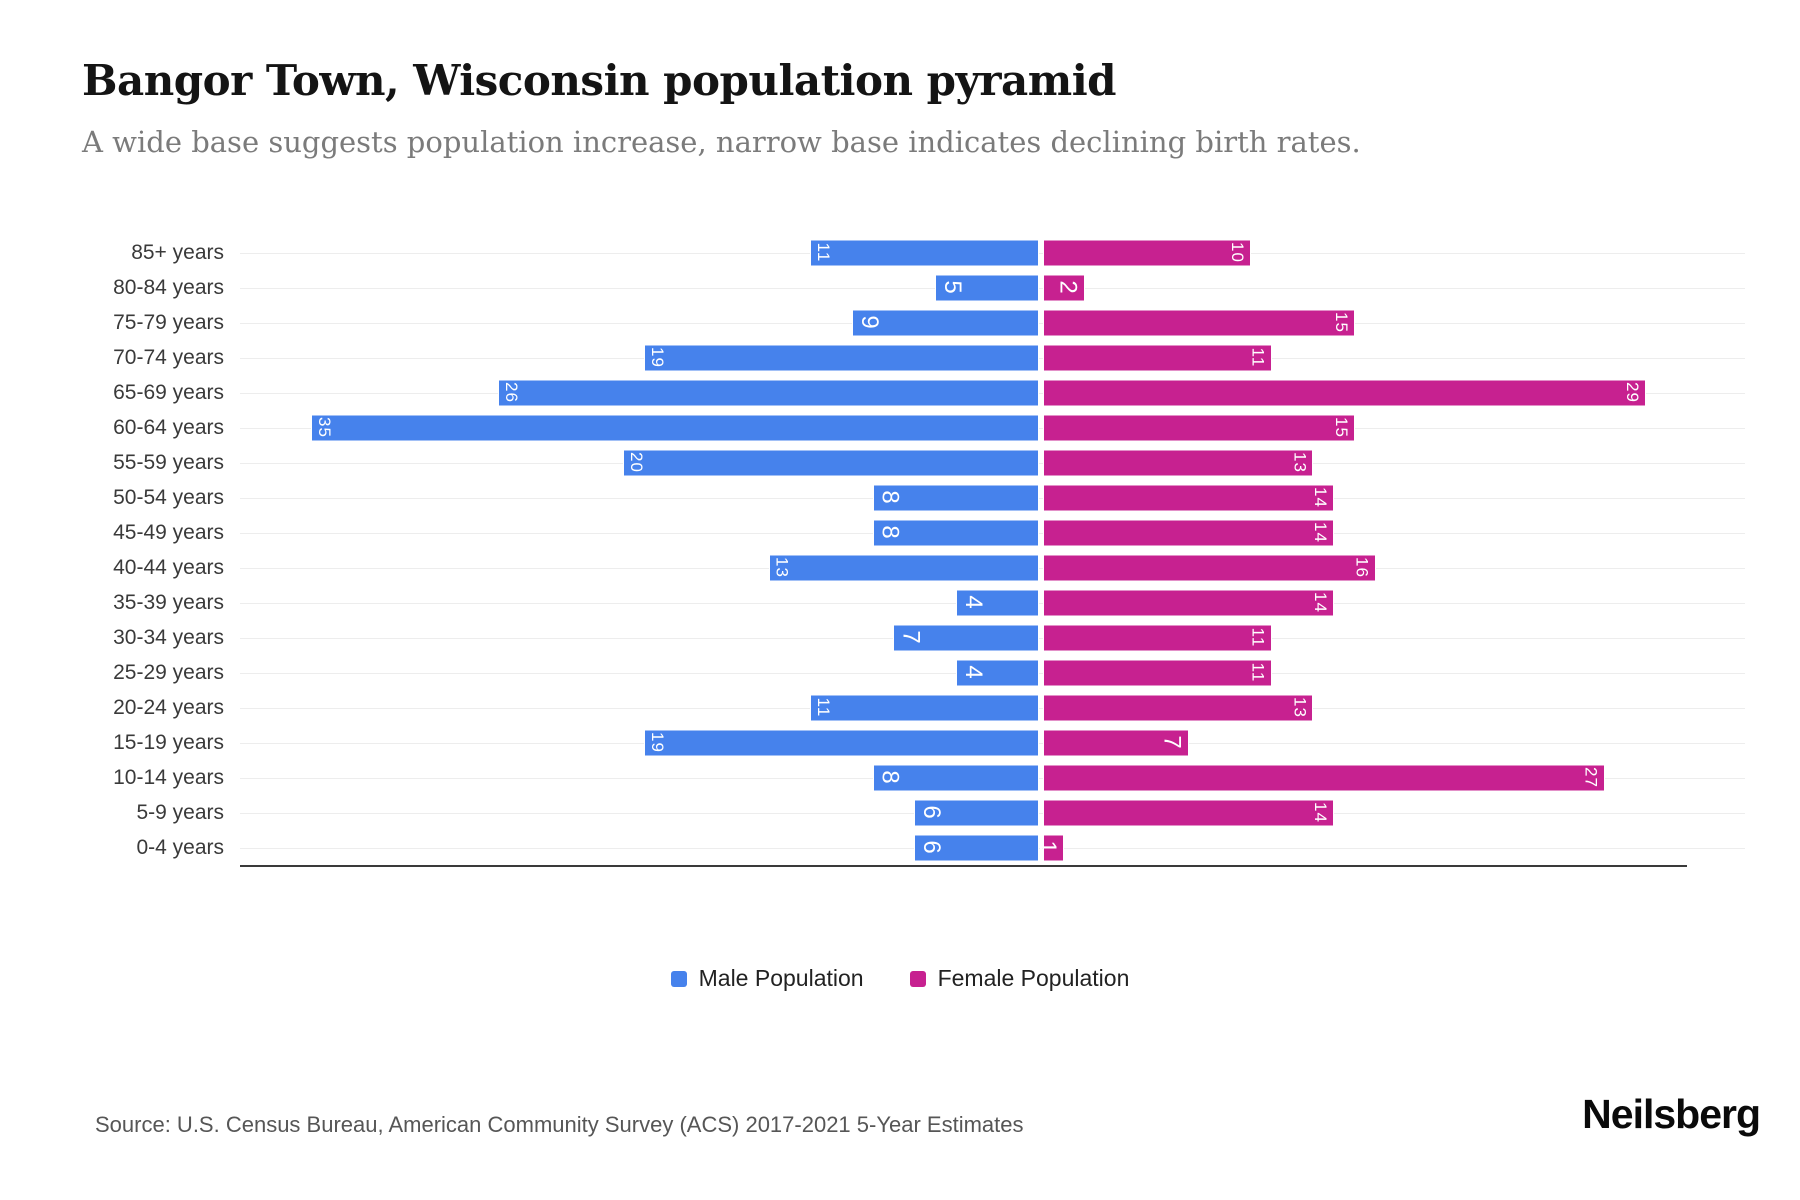  Describe the element at coordinates (903, 567) in the screenshot. I see `male-bar-40-44-years: 13` at that location.